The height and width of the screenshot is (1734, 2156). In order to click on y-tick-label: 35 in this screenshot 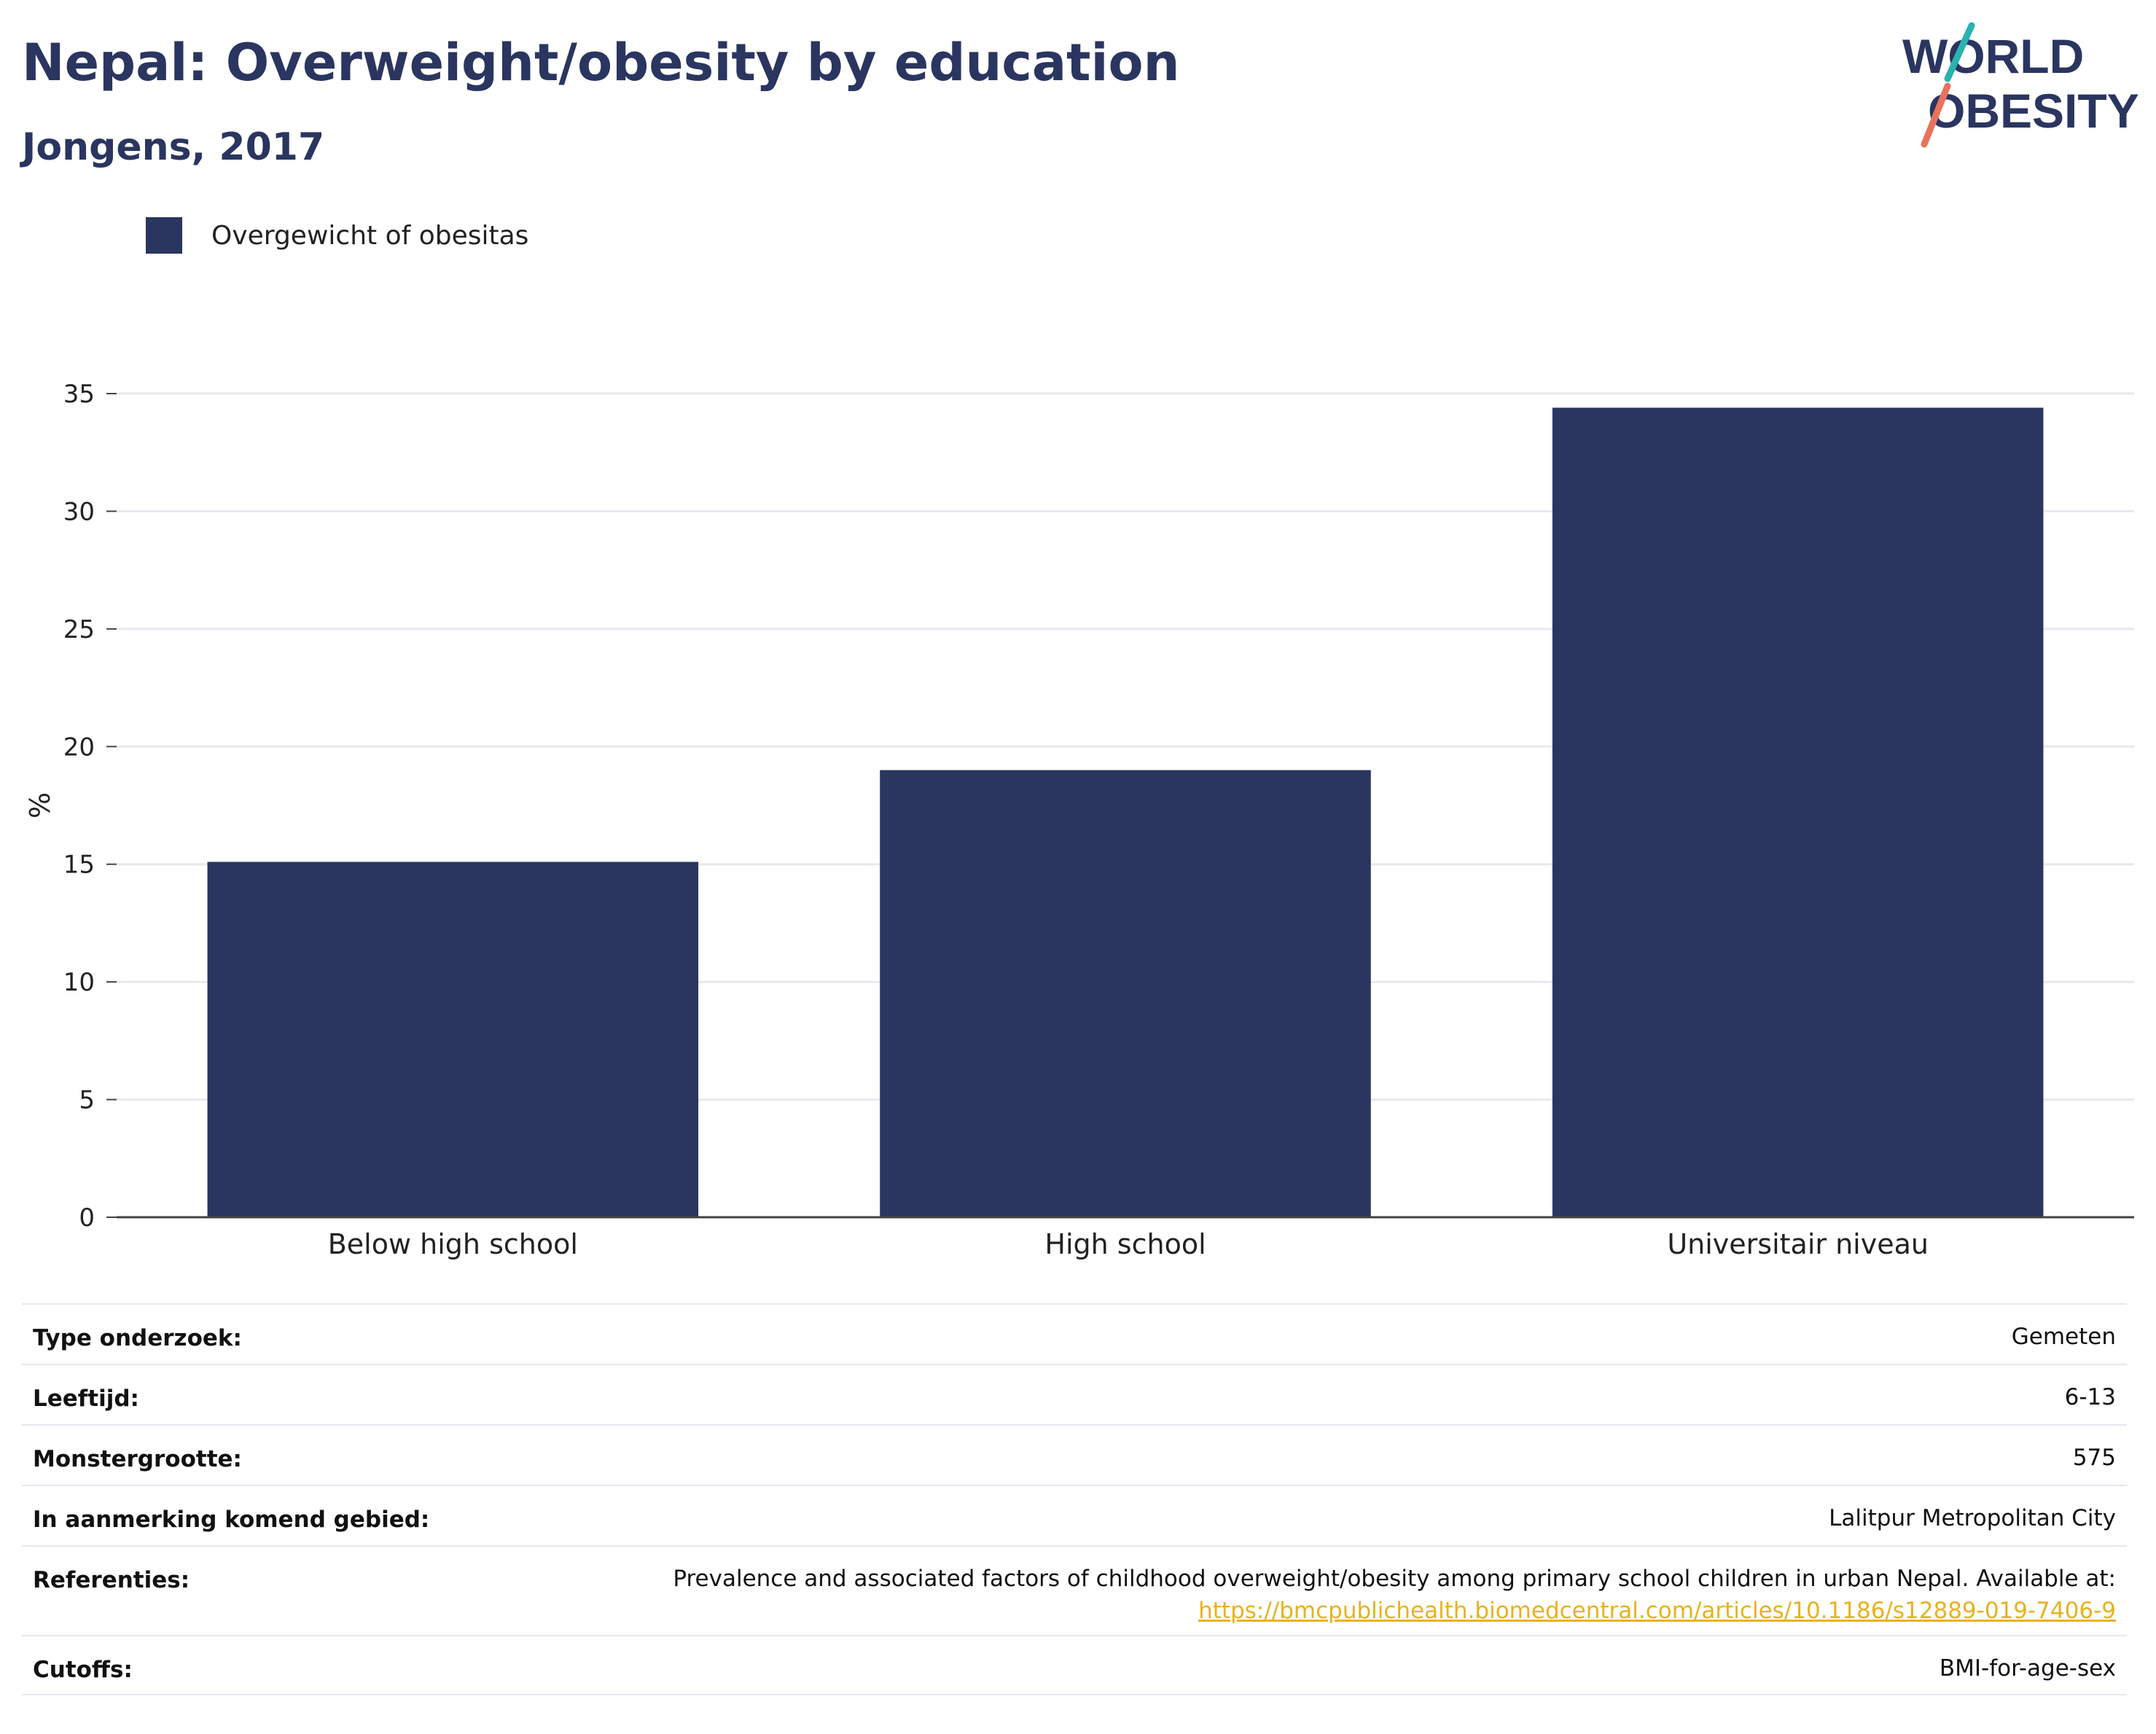, I will do `click(79, 394)`.